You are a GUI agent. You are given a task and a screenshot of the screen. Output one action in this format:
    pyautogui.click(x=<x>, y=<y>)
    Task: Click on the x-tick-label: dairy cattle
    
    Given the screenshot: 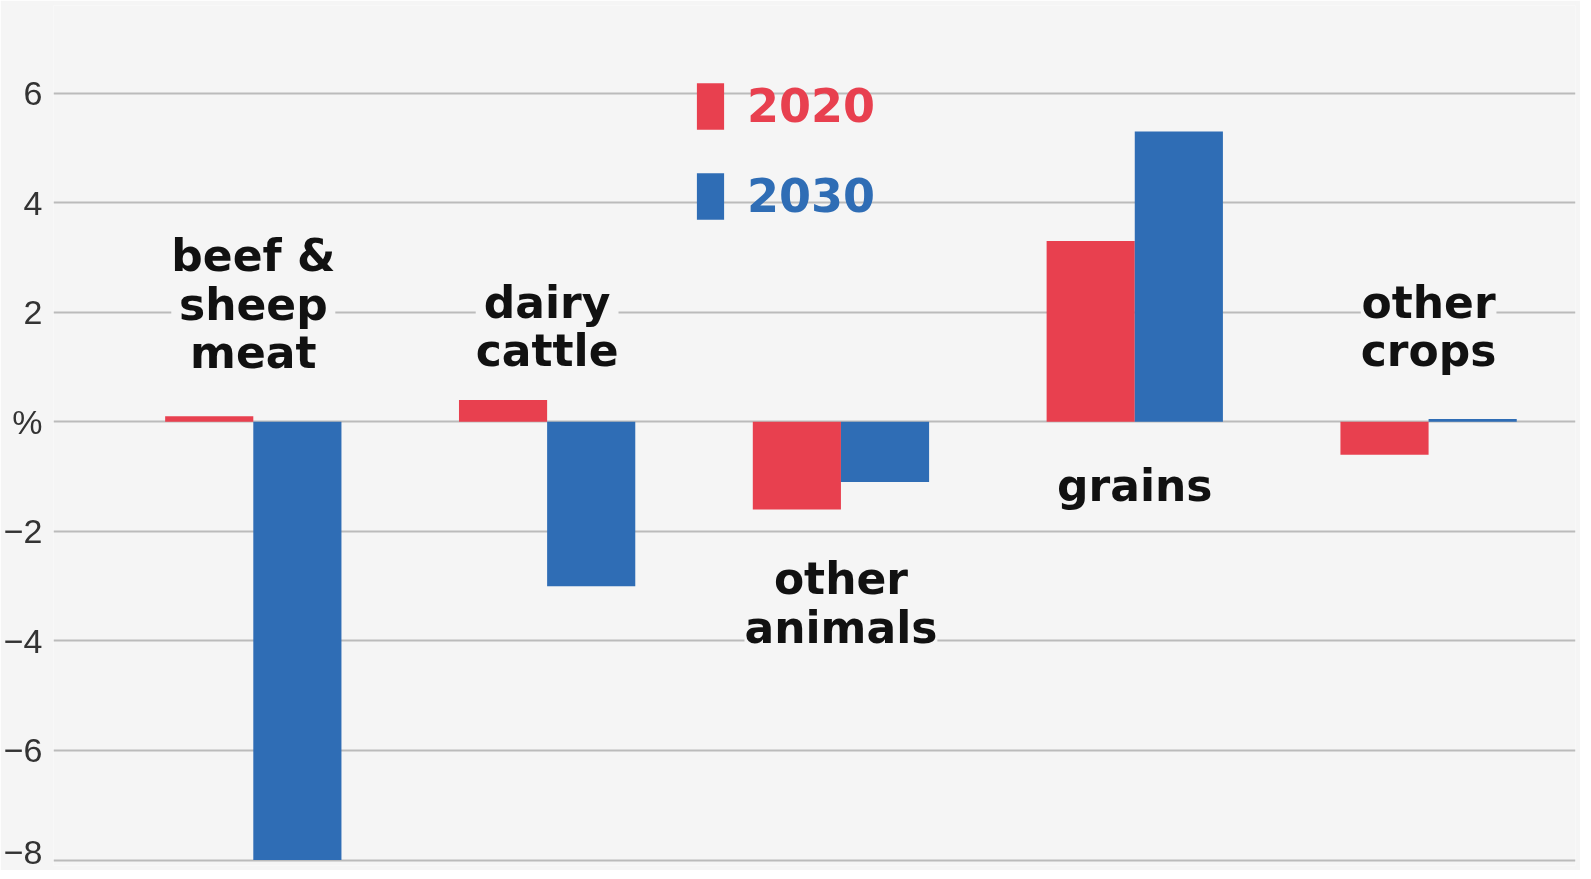 What is the action you would take?
    pyautogui.click(x=547, y=326)
    